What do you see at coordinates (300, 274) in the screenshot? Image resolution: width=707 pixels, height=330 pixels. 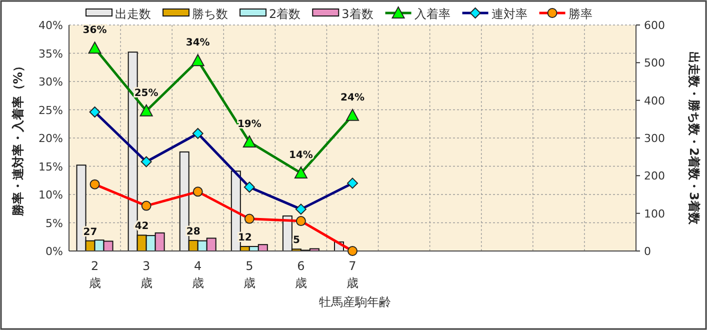 I see `x-tick-label: 6歳` at bounding box center [300, 274].